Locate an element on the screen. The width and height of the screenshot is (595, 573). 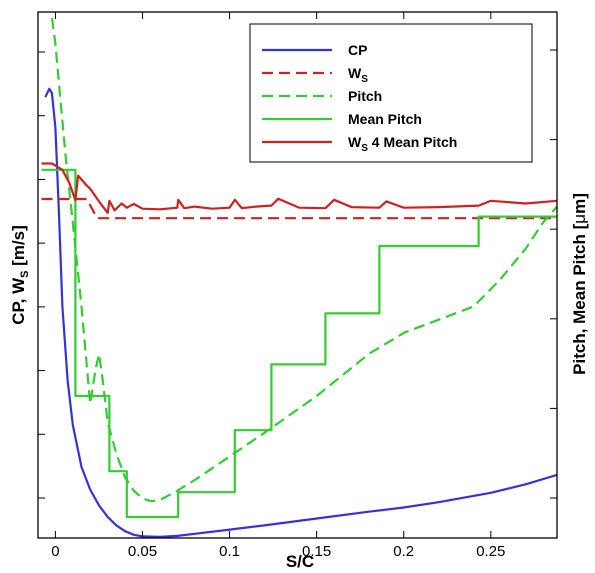
x-tick-label: 0.25 is located at coordinates (490, 551).